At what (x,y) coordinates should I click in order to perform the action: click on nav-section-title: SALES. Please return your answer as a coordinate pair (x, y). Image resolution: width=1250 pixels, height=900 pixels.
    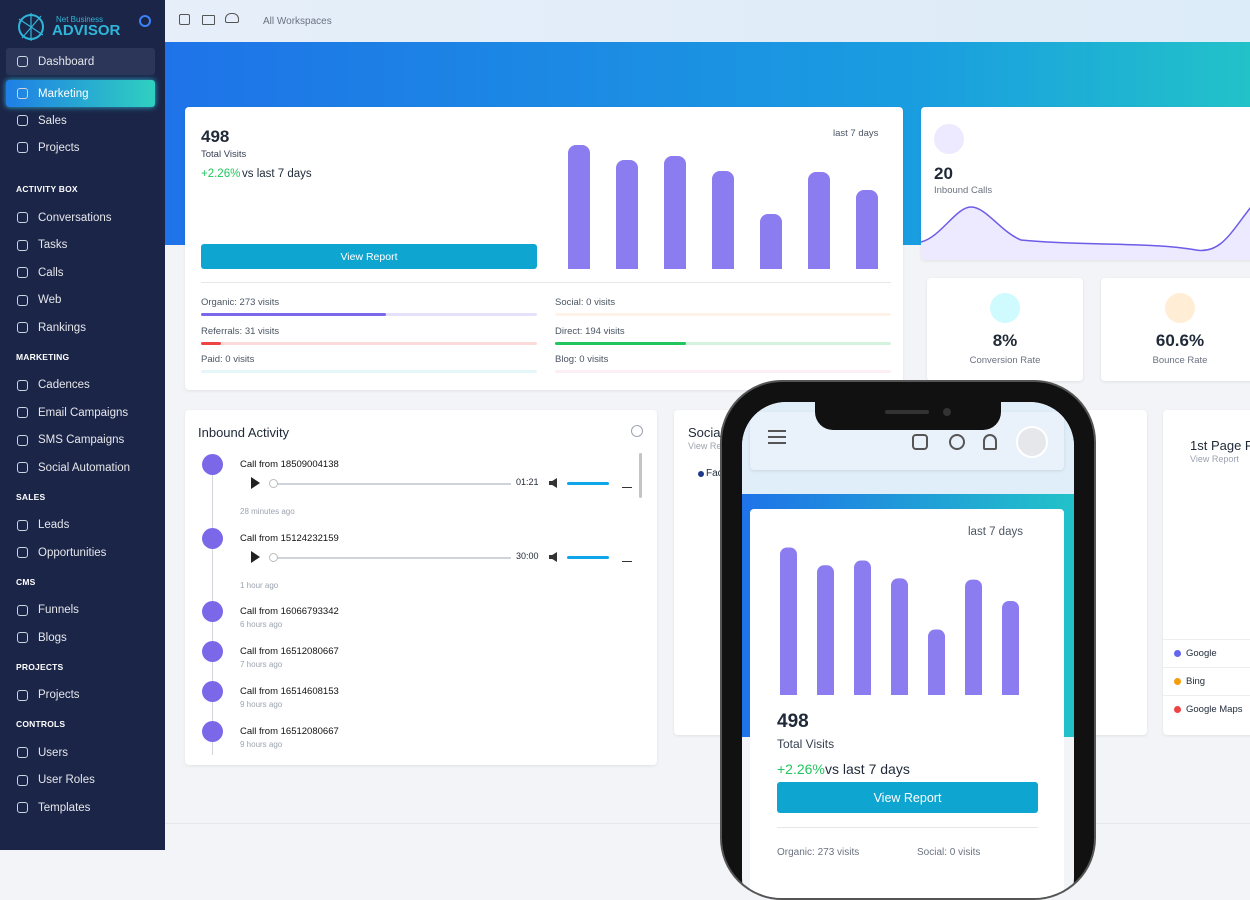
    Looking at the image, I should click on (31, 496).